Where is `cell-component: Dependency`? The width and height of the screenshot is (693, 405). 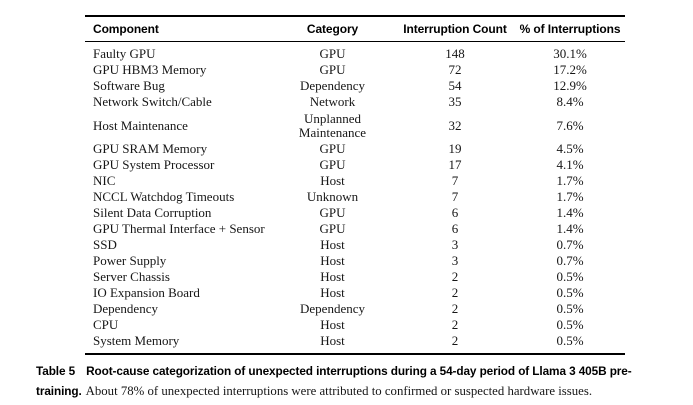 cell-component: Dependency is located at coordinates (125, 308).